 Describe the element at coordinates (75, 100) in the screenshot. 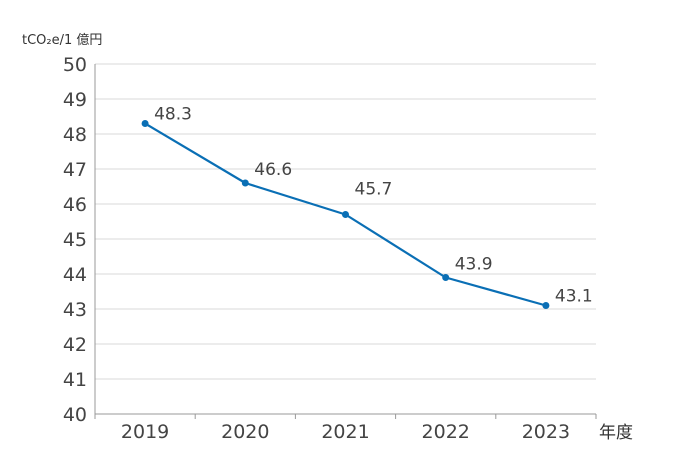

I see `y-tick-label: 49` at that location.